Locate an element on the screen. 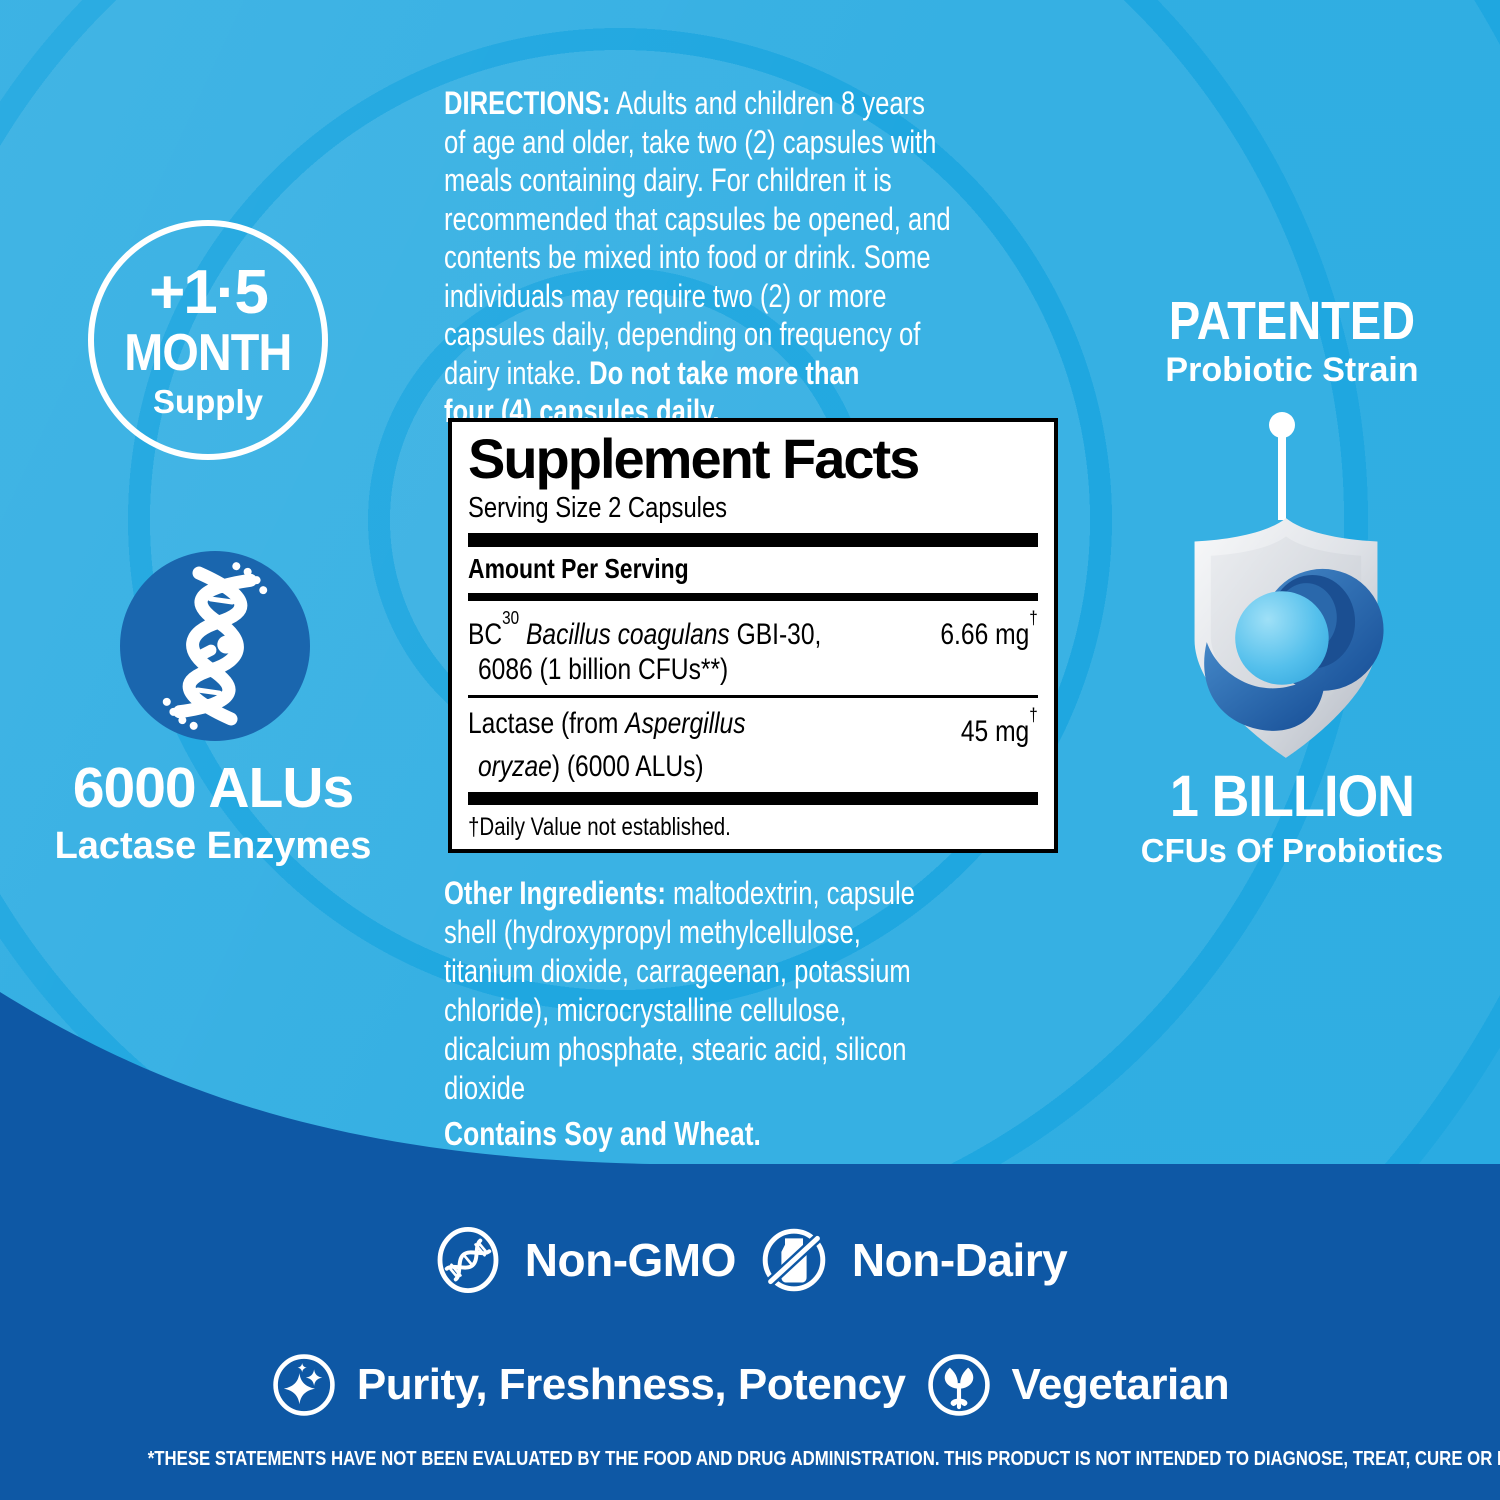 The height and width of the screenshot is (1500, 1500). feature-badge-row-2: Purity, Freshness, Potency Vegetarian is located at coordinates (750, 1385).